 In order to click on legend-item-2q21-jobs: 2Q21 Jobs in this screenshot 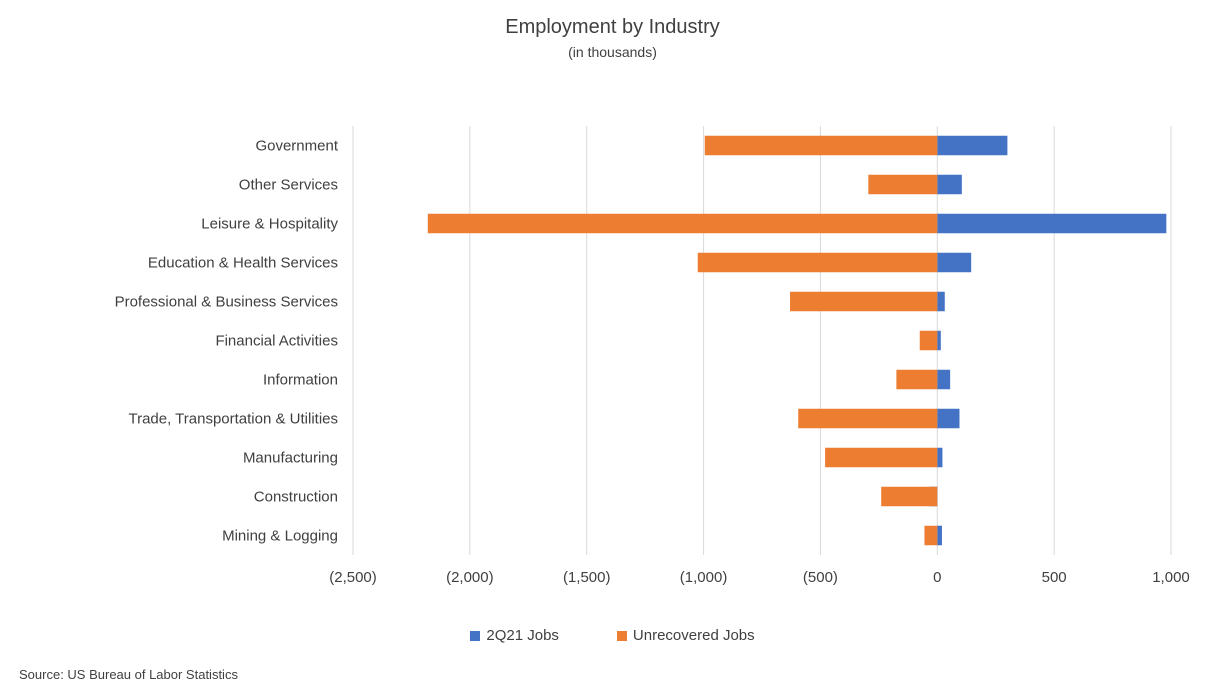, I will do `click(514, 635)`.